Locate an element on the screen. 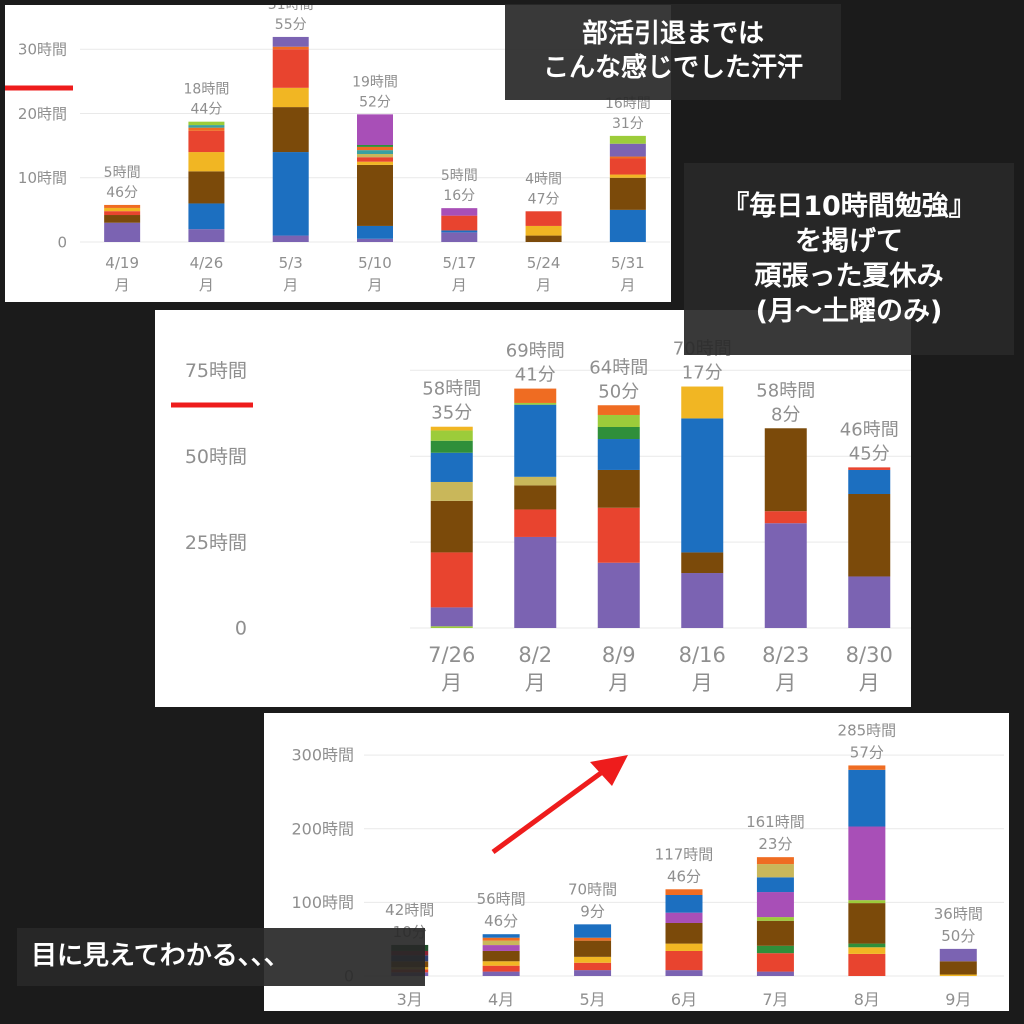 The image size is (1024, 1024). bar-value-label-minutes: 52分 is located at coordinates (375, 102).